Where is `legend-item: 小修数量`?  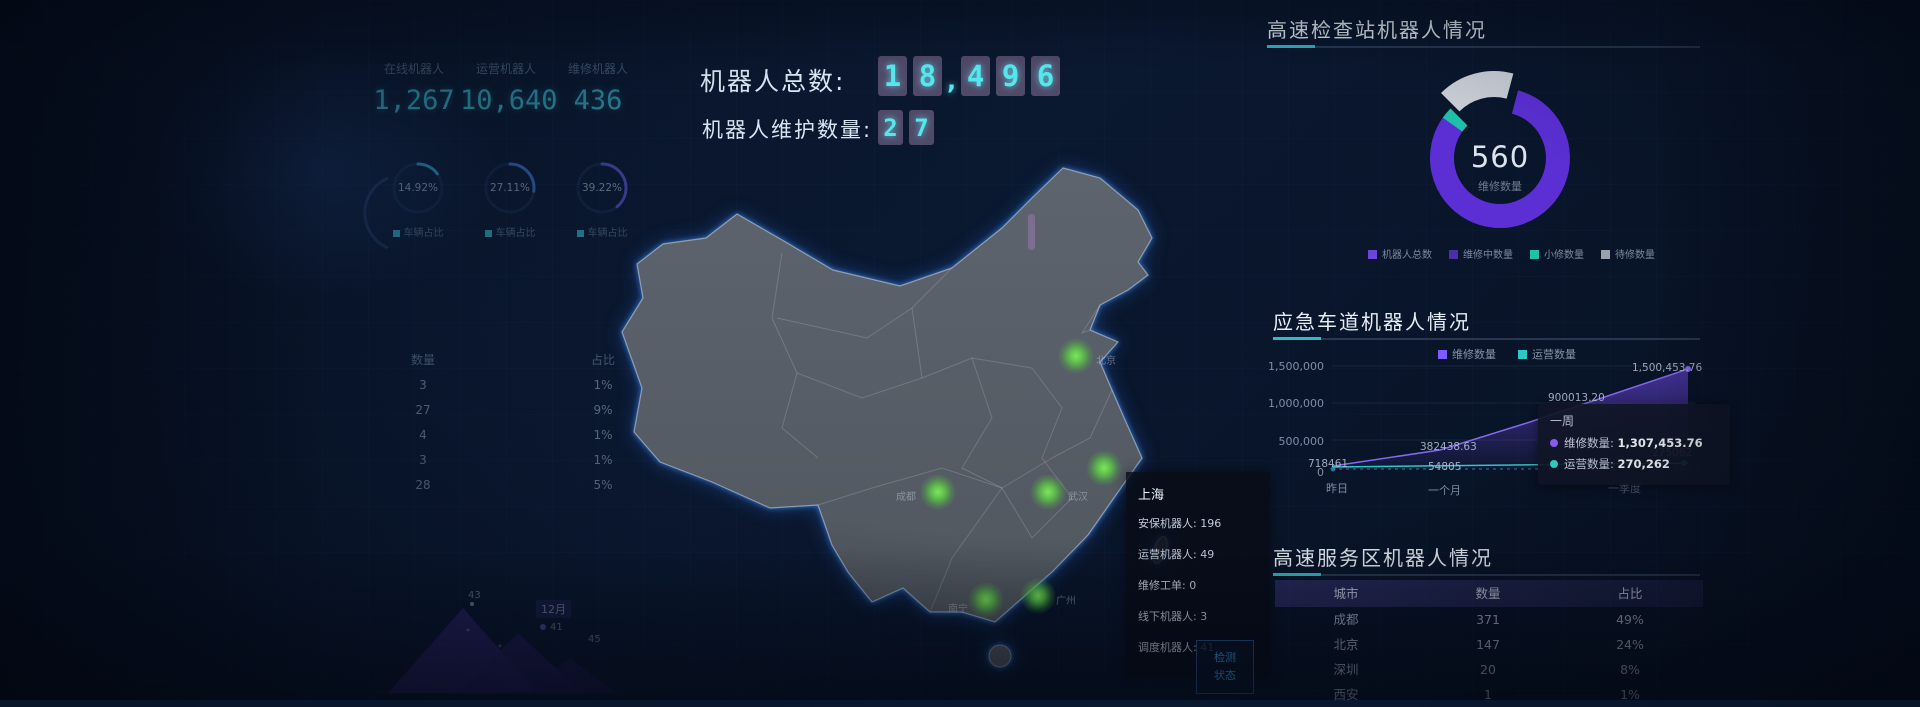 legend-item: 小修数量 is located at coordinates (1557, 253).